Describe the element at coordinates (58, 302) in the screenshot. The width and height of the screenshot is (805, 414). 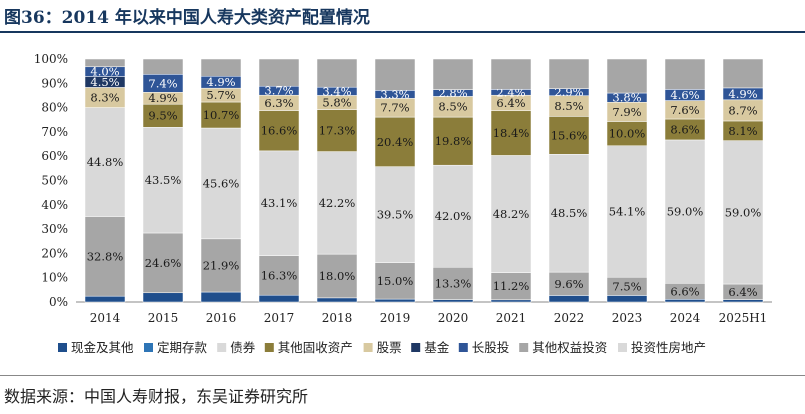
I see `y-tick-label: 0%` at that location.